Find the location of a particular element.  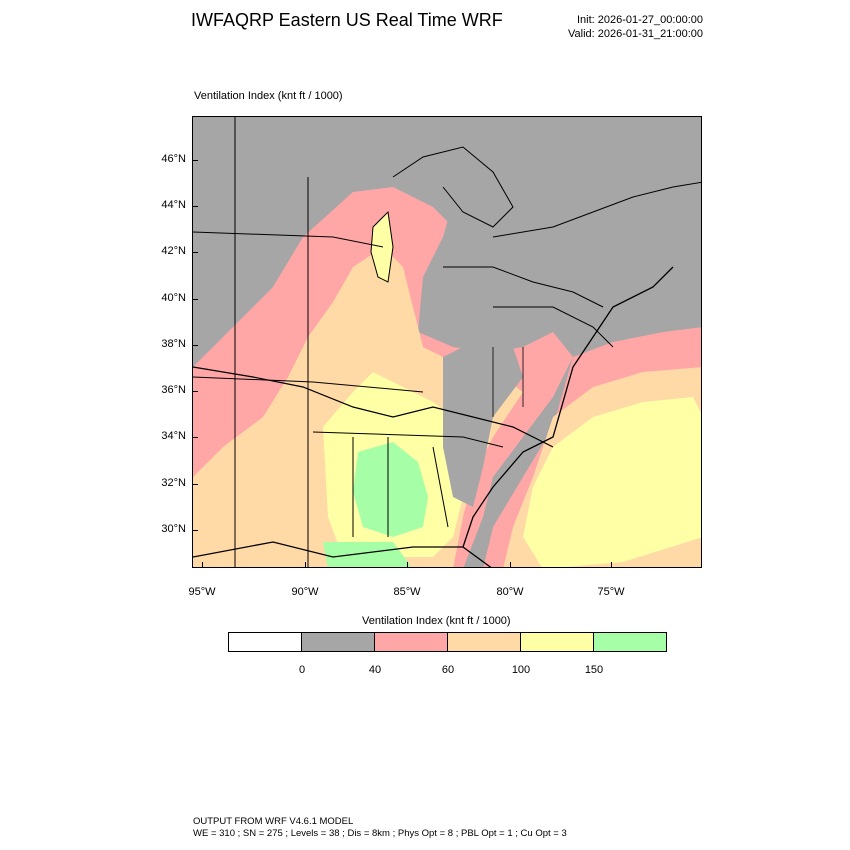

lat-label: 42°N is located at coordinates (173, 251).